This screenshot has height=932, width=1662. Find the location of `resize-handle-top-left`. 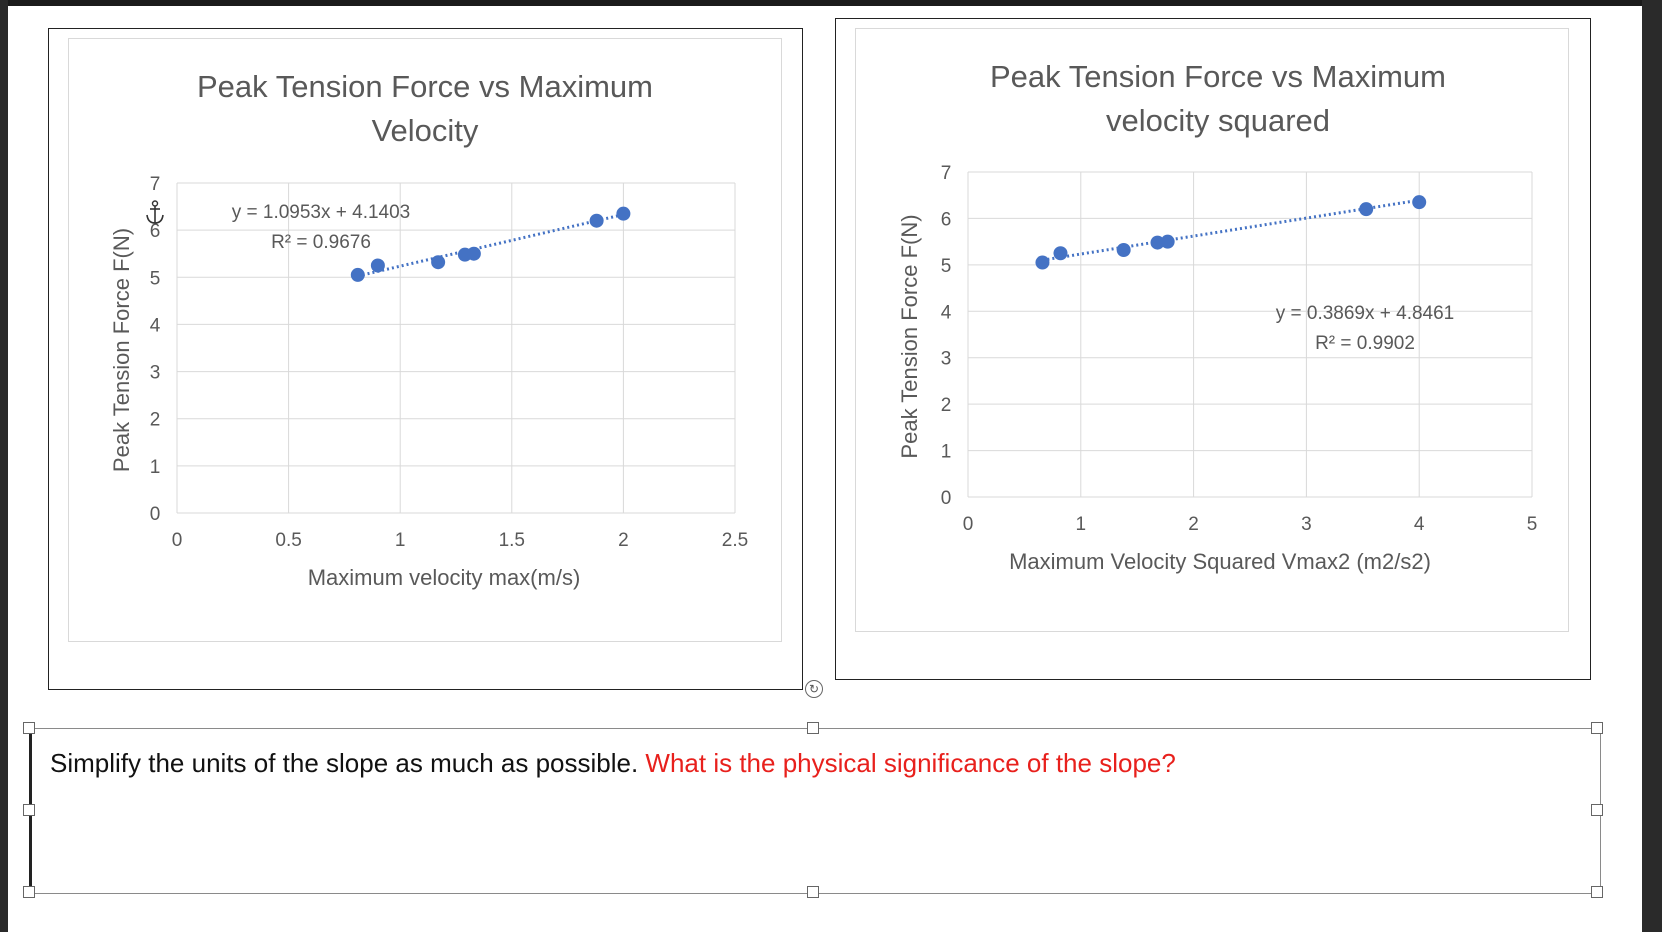

resize-handle-top-left is located at coordinates (29, 728).